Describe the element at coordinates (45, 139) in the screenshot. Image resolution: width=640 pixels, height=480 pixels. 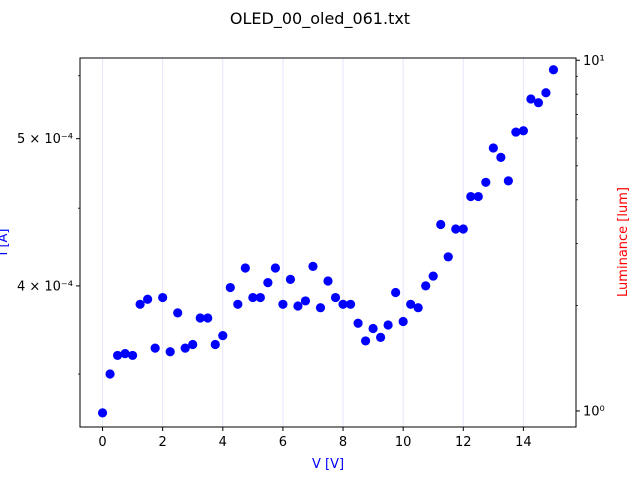
I see `y-left-tick-label: 5 × 10⁻⁴` at that location.